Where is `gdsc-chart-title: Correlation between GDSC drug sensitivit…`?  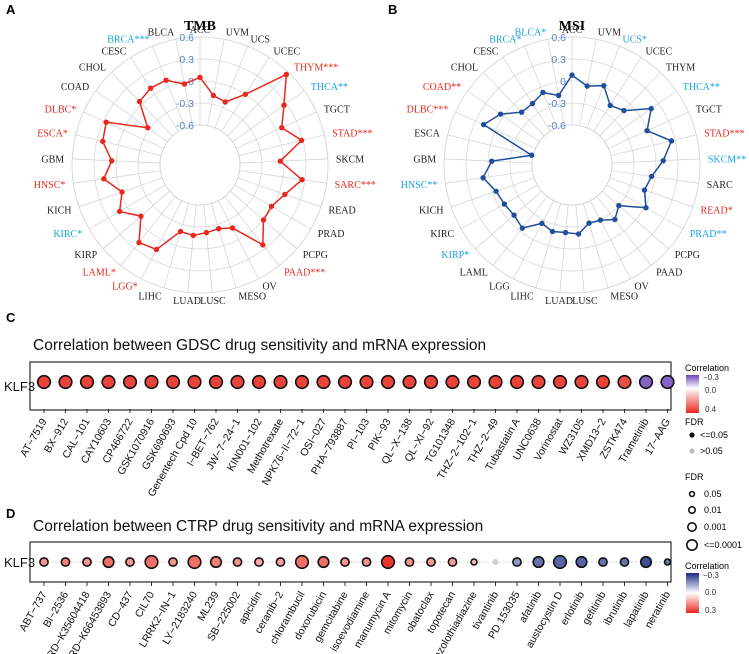 gdsc-chart-title: Correlation between GDSC drug sensitivit… is located at coordinates (259, 345).